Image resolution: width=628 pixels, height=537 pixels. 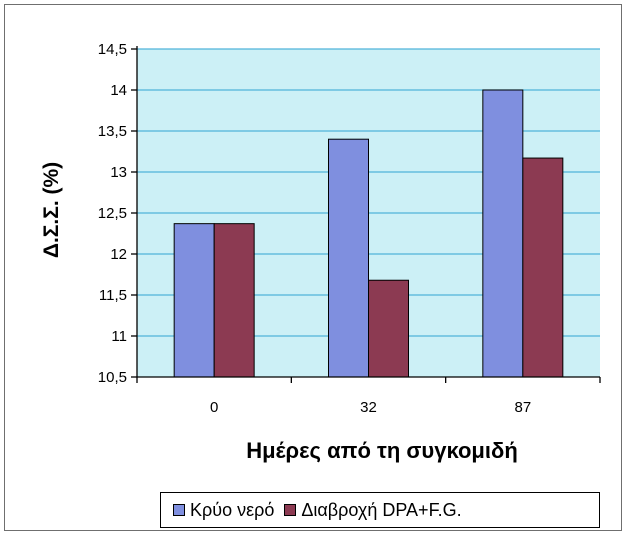 I want to click on y-tick-label: 13,5, so click(x=112, y=131).